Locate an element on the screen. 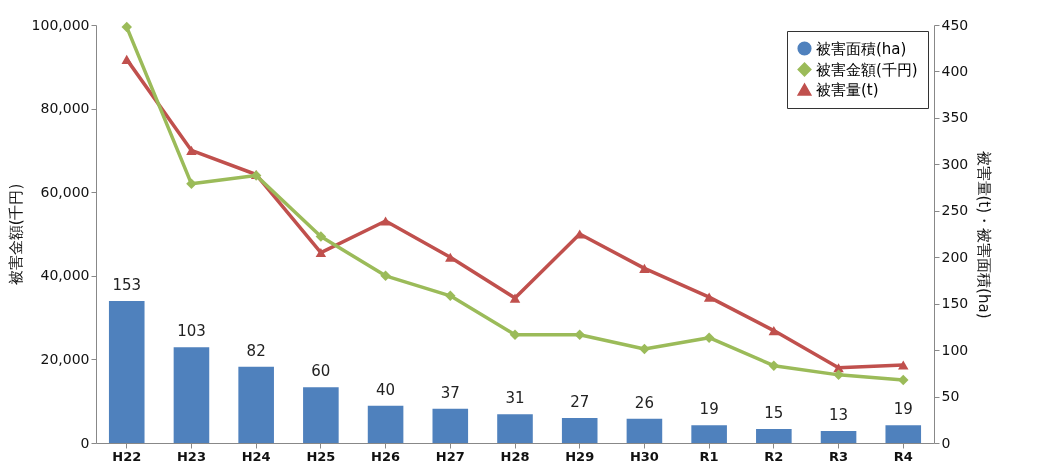 This screenshot has height=475, width=1058. y-tick-label: 80,000 is located at coordinates (65, 108).